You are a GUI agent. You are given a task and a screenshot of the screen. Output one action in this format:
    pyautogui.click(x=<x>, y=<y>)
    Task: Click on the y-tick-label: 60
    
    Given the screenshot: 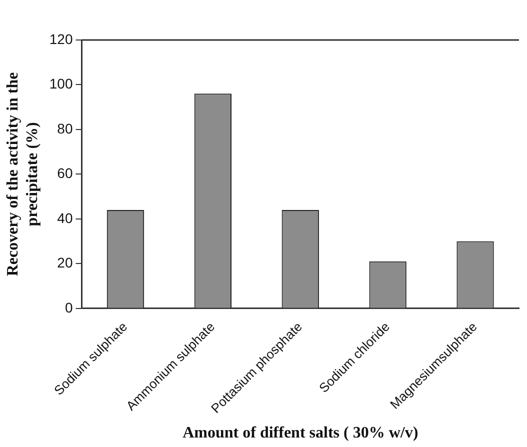 What is the action you would take?
    pyautogui.click(x=65, y=173)
    